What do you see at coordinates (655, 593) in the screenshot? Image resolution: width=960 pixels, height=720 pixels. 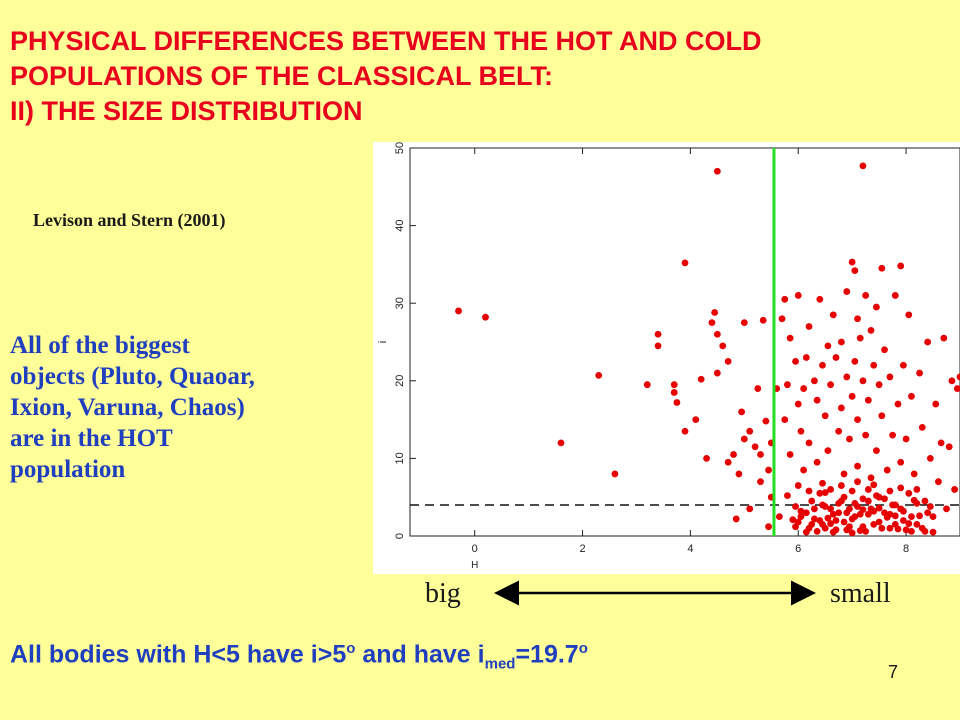 I see `size-arrow` at bounding box center [655, 593].